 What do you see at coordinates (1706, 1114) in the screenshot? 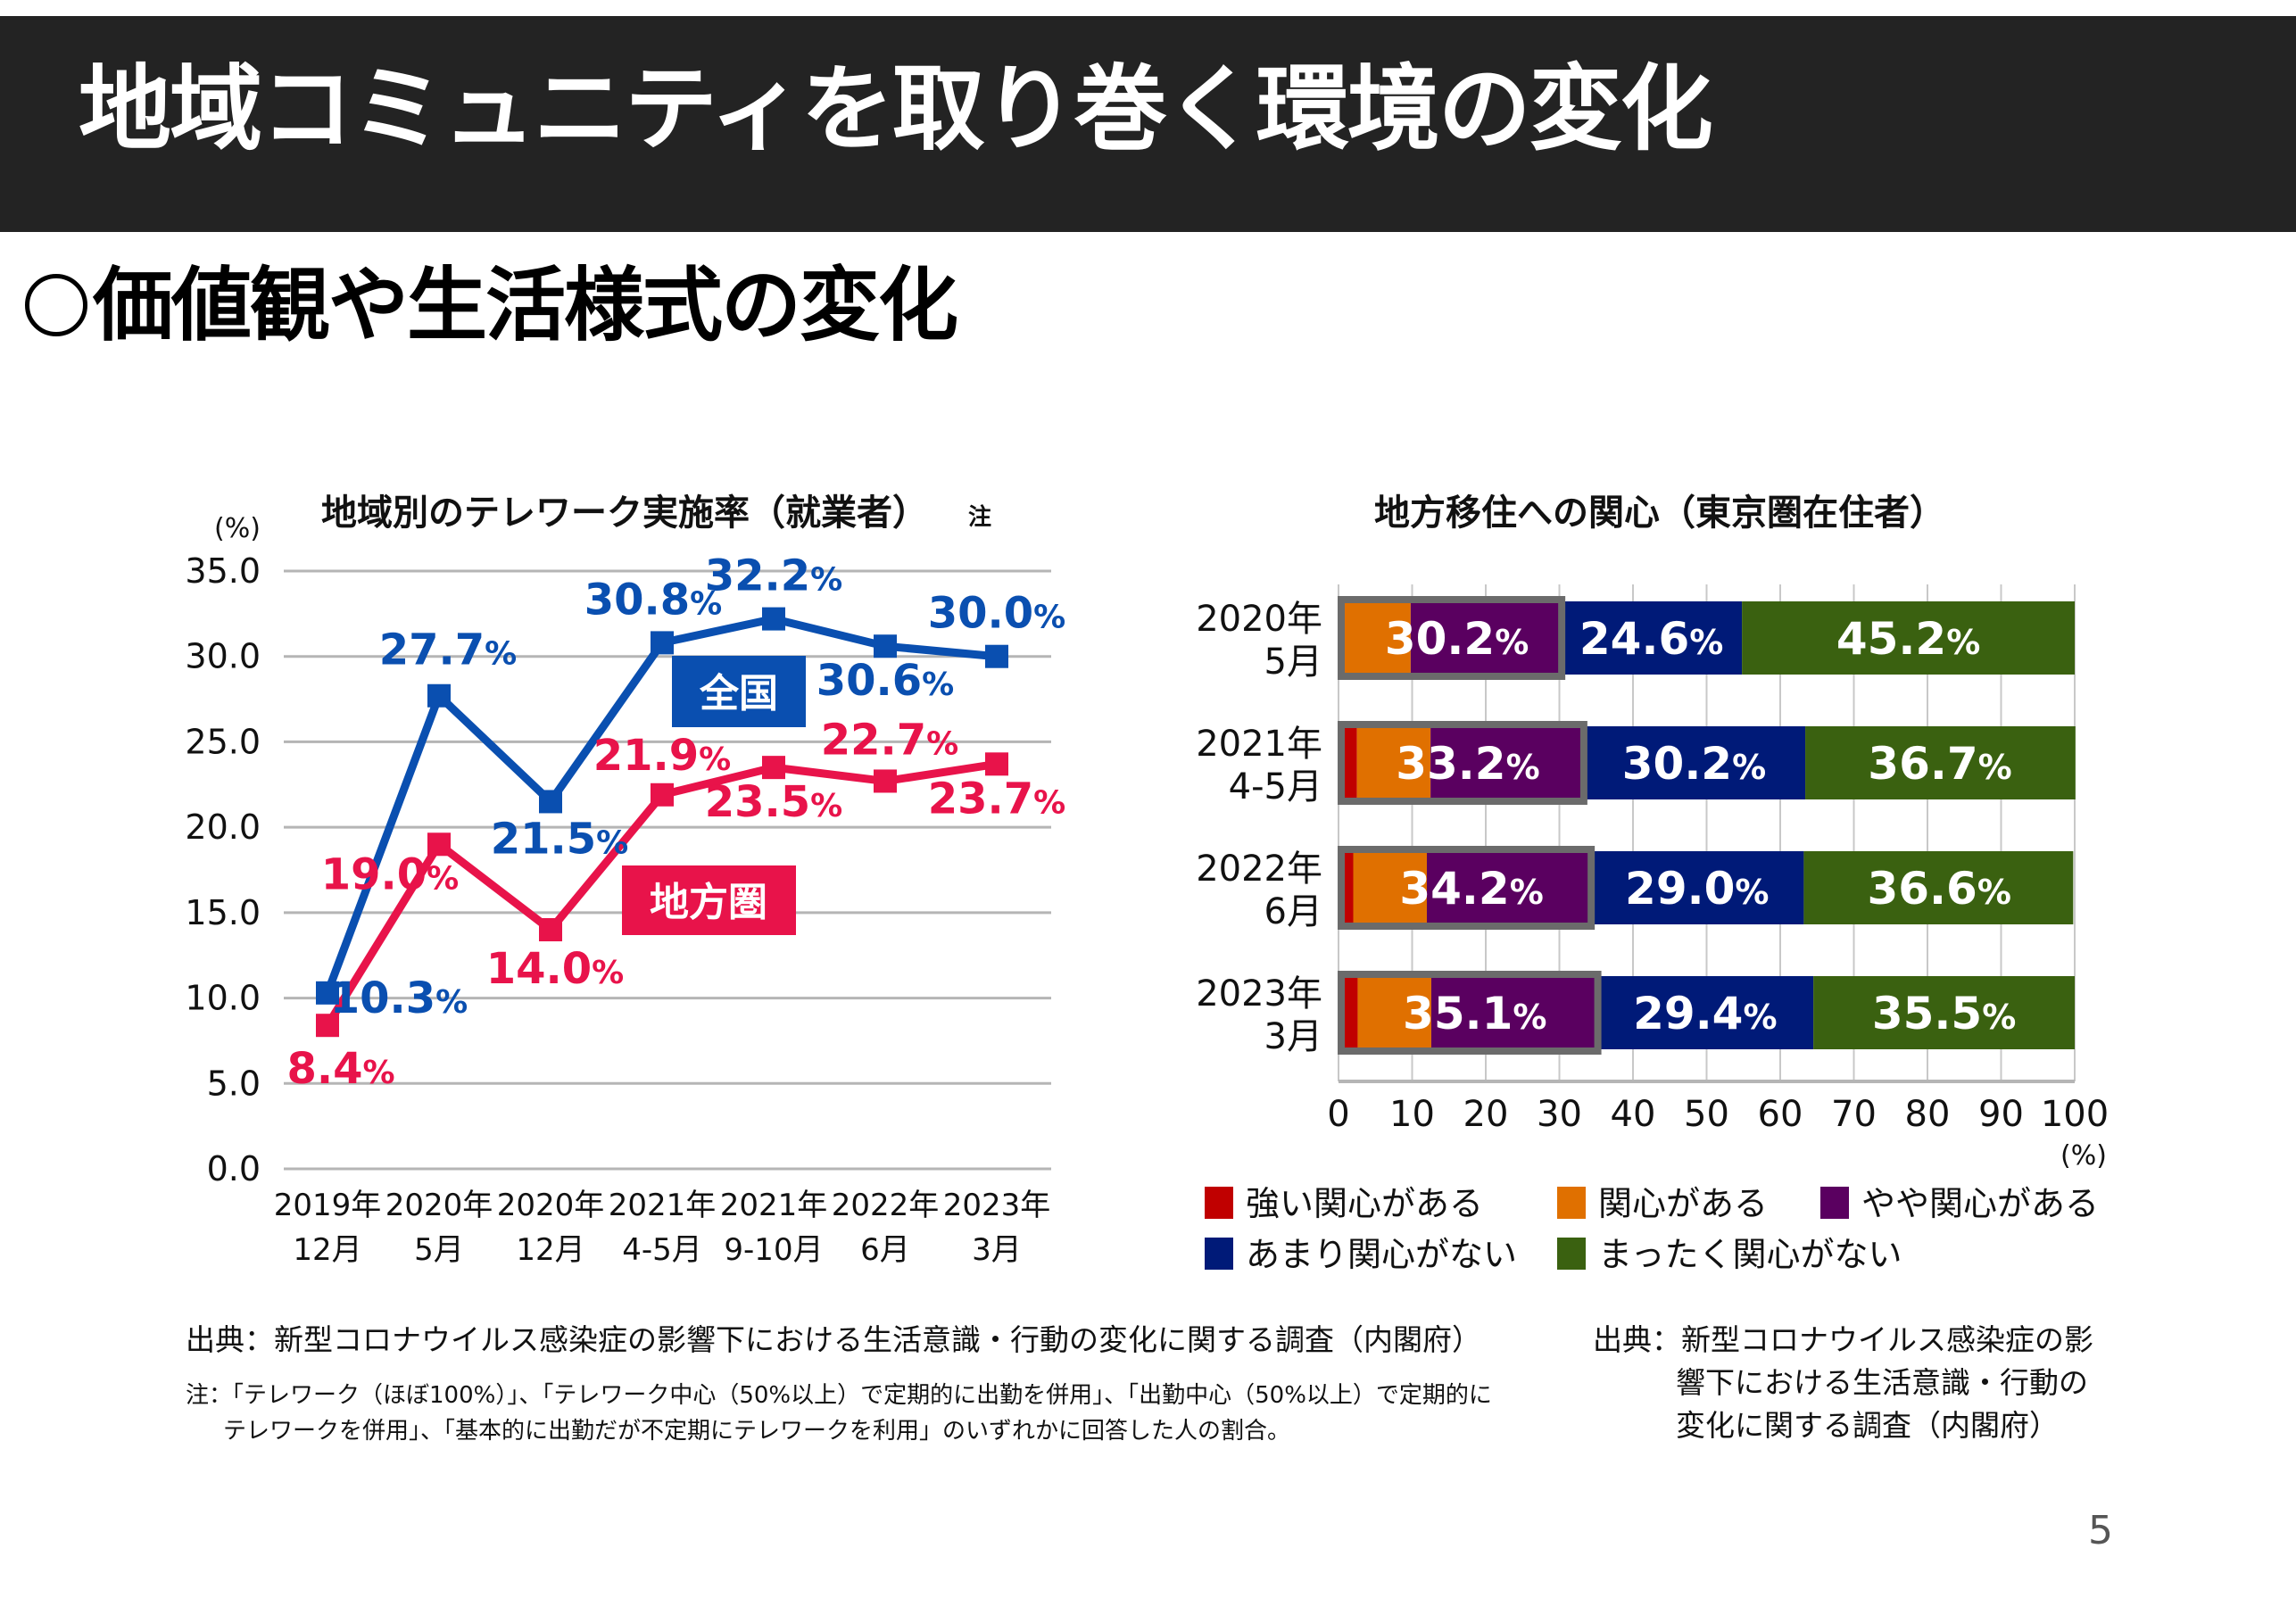
I see `bar-chart-x-tick: 50` at bounding box center [1706, 1114].